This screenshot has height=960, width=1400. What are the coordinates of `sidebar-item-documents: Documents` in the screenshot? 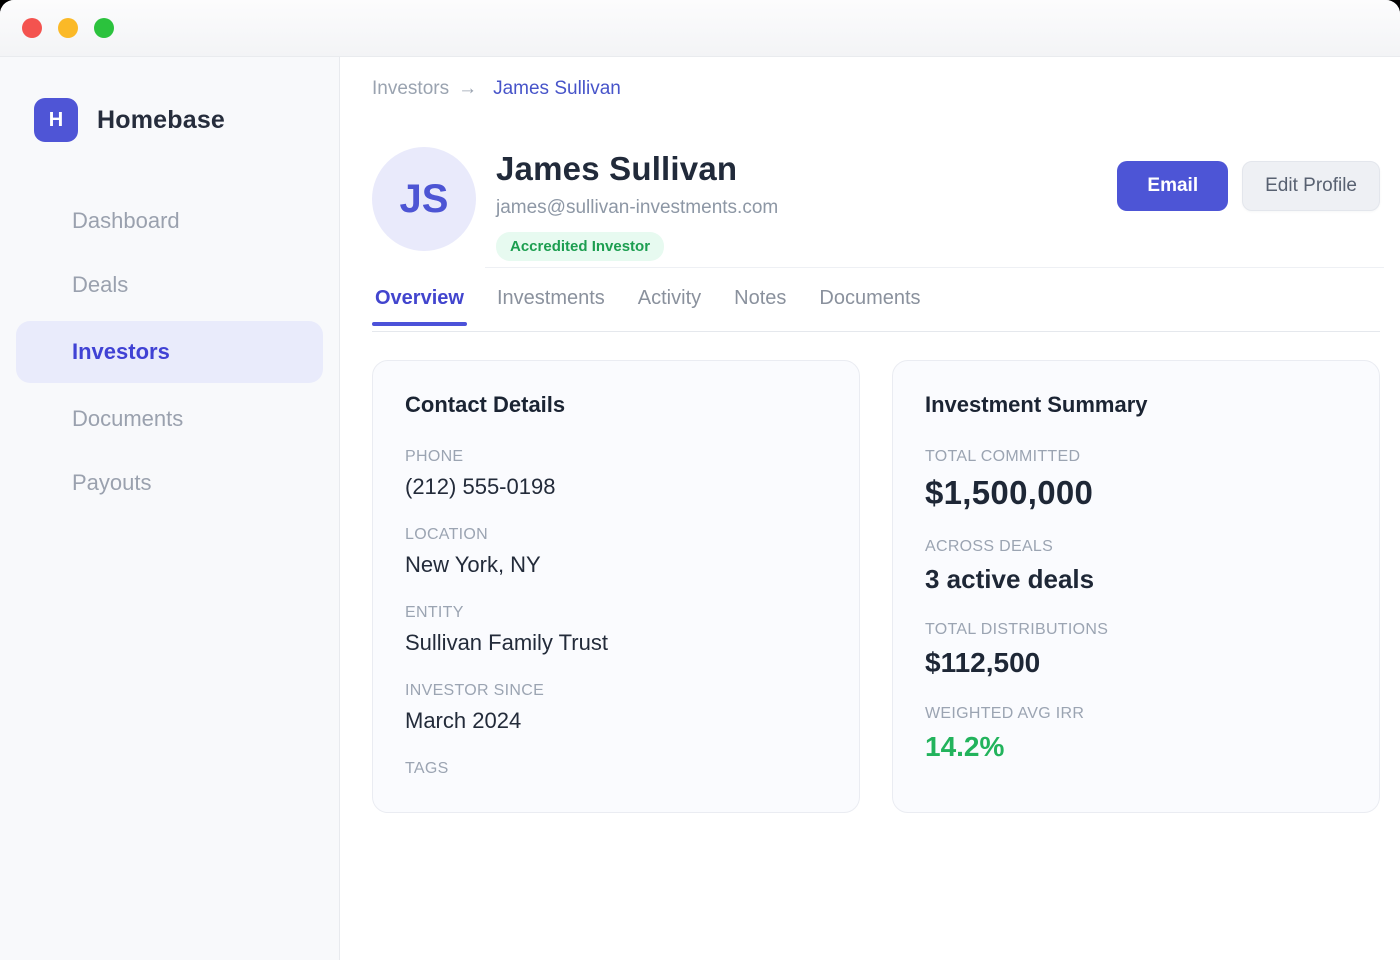 It's located at (128, 418).